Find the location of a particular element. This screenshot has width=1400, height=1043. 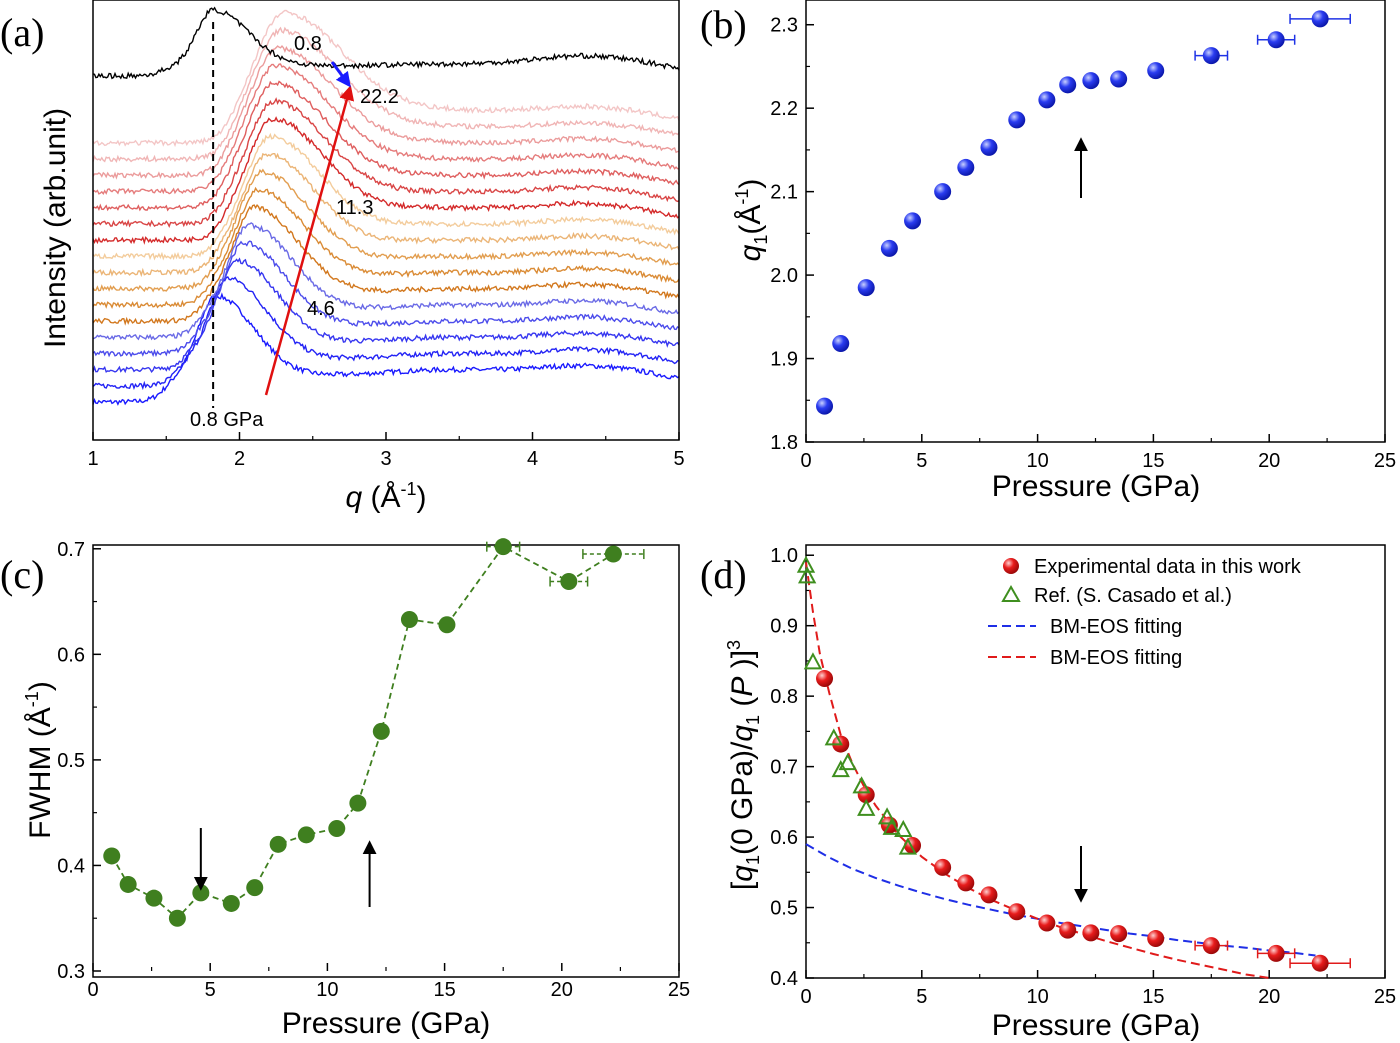

panel-d-letter: (d) is located at coordinates (723, 574).